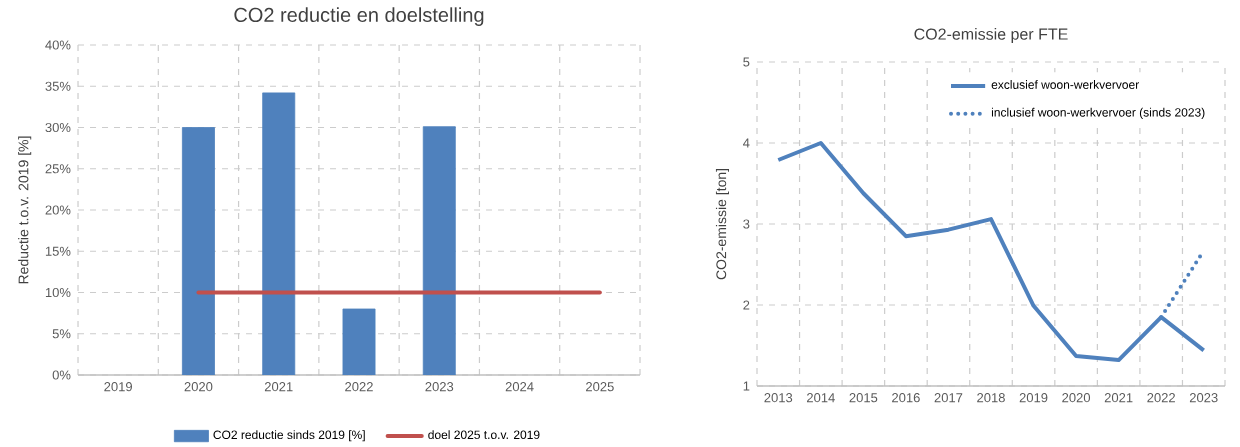 The image size is (1240, 447). What do you see at coordinates (991, 35) in the screenshot?
I see `chart-title: CO2-emissie per FTE` at bounding box center [991, 35].